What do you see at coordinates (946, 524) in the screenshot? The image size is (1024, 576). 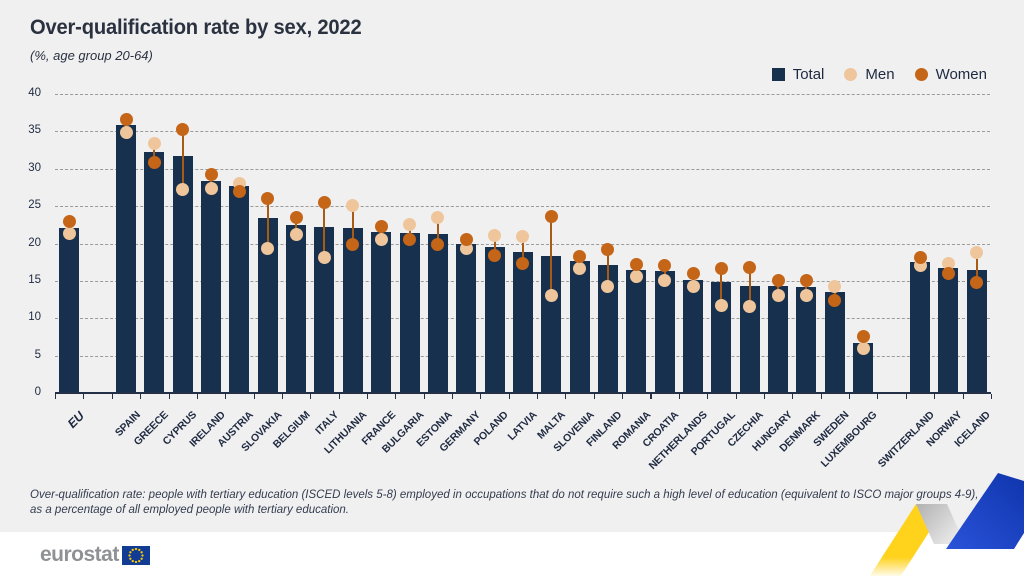 I see `ribbon-decoration-icon` at bounding box center [946, 524].